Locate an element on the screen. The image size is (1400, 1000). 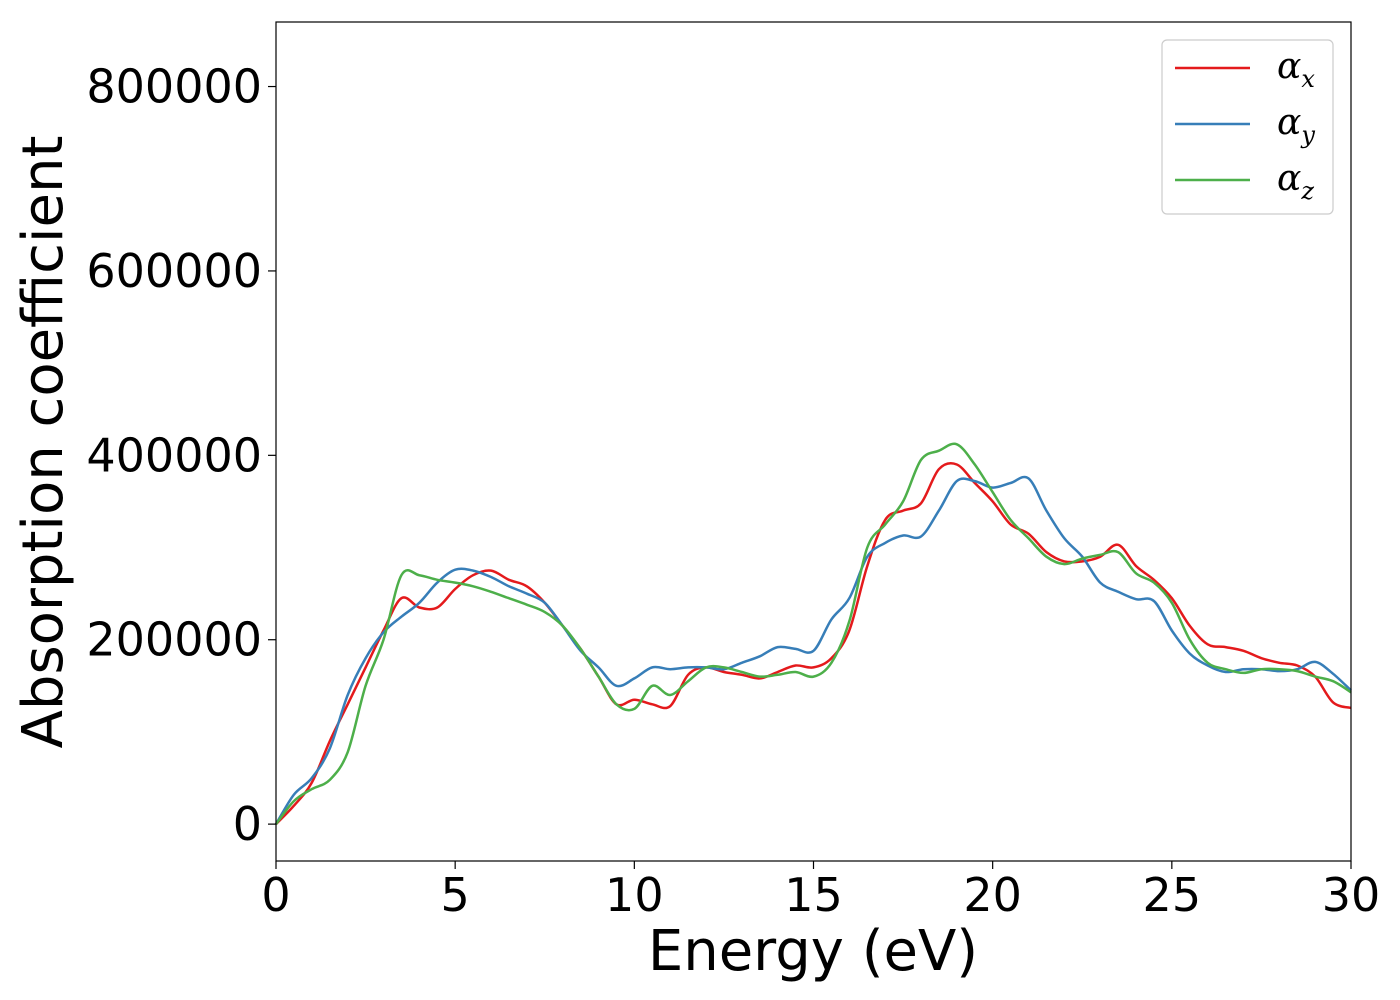
x-tick-label: 10 is located at coordinates (634, 895).